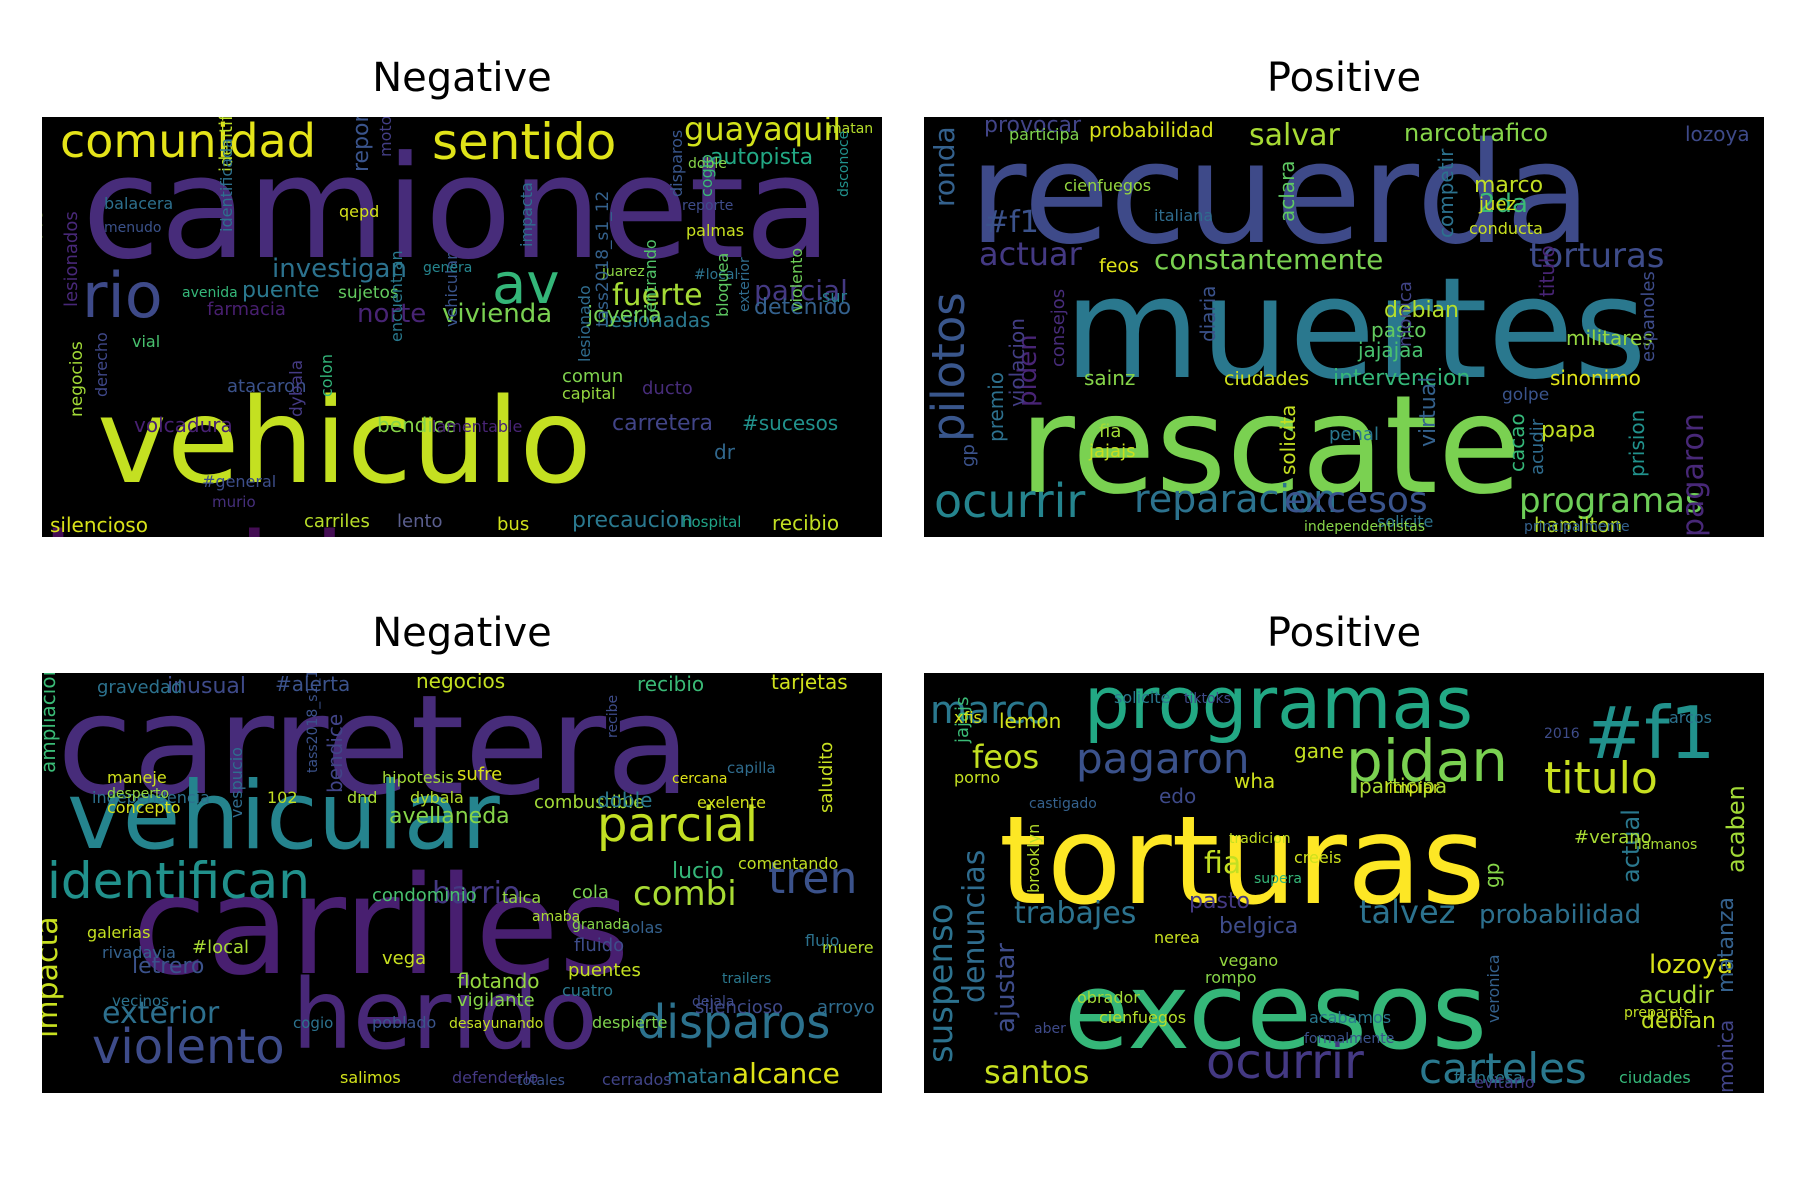  Describe the element at coordinates (335, 753) in the screenshot. I see `cloud-word: bendice` at that location.